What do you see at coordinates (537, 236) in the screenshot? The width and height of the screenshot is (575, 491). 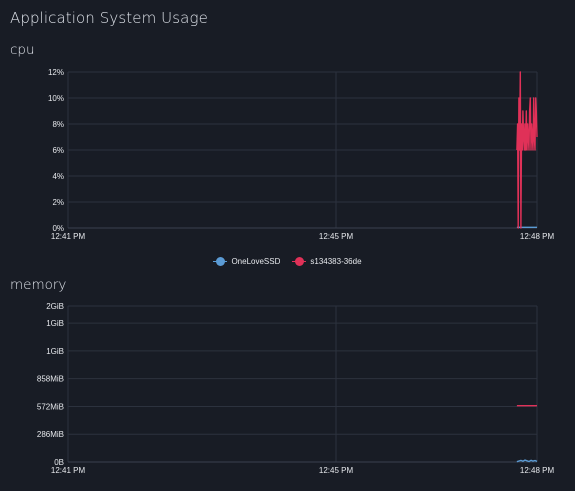 I see `cpu-x-tick-label: 12:48 PM` at bounding box center [537, 236].